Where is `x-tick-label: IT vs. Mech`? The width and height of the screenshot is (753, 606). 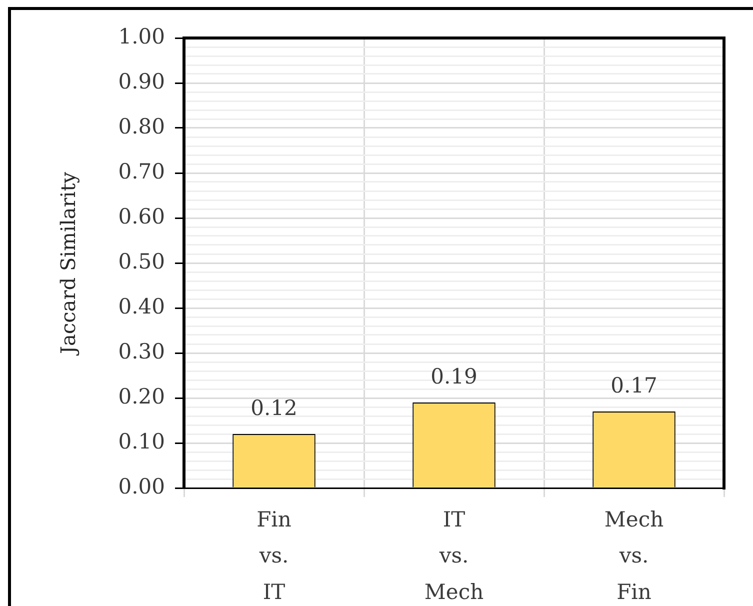
x-tick-label: IT vs. Mech is located at coordinates (454, 556).